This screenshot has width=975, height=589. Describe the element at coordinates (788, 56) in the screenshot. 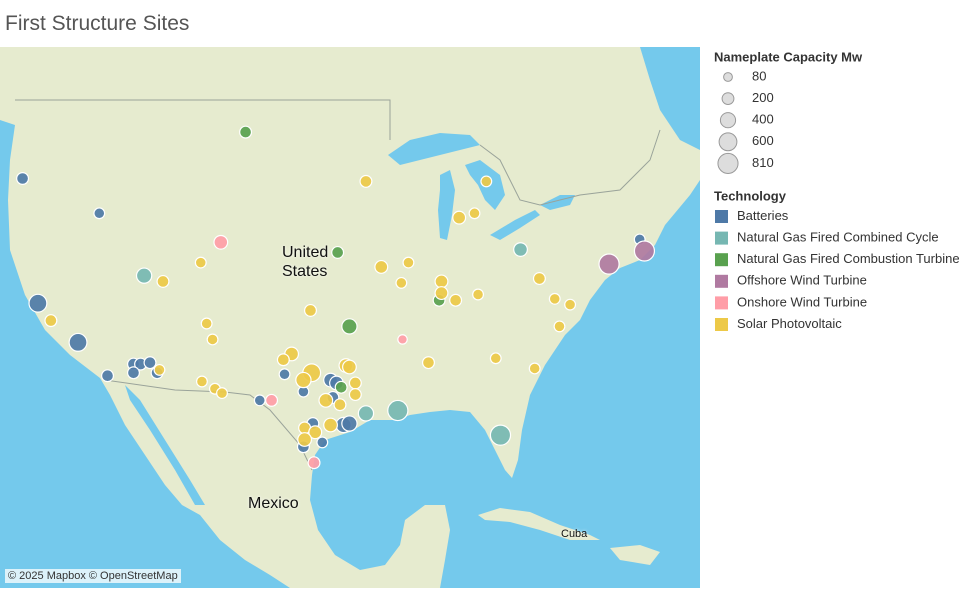

I see `size-legend-title: Nameplate Capacity Mw` at that location.